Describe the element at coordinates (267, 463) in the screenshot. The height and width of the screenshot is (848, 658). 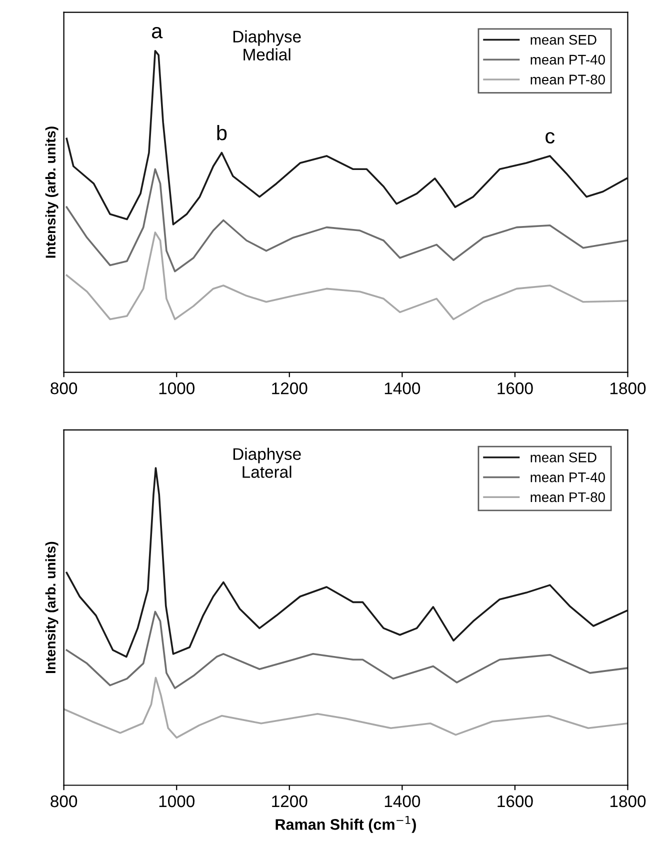
I see `chart-title: Diaphyse Lateral` at that location.